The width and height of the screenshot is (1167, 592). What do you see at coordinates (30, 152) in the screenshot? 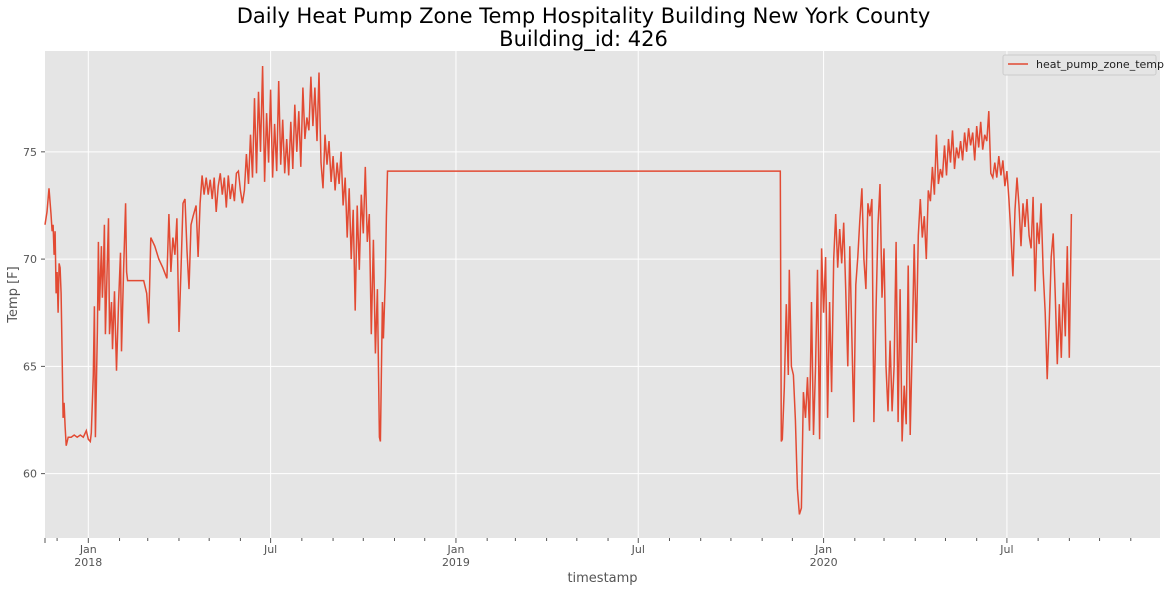
I see `y-tick-label: 75` at bounding box center [30, 152].